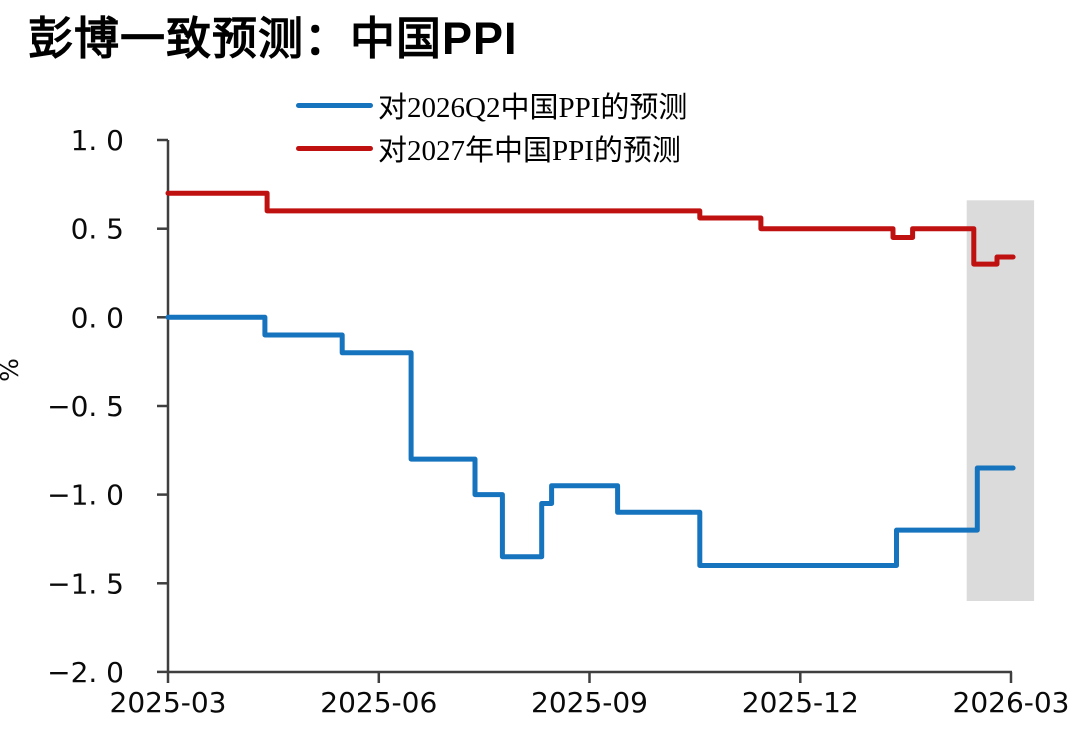 The height and width of the screenshot is (733, 1080). I want to click on chart-title: 彭博一致预测：中国PPI, so click(273, 34).